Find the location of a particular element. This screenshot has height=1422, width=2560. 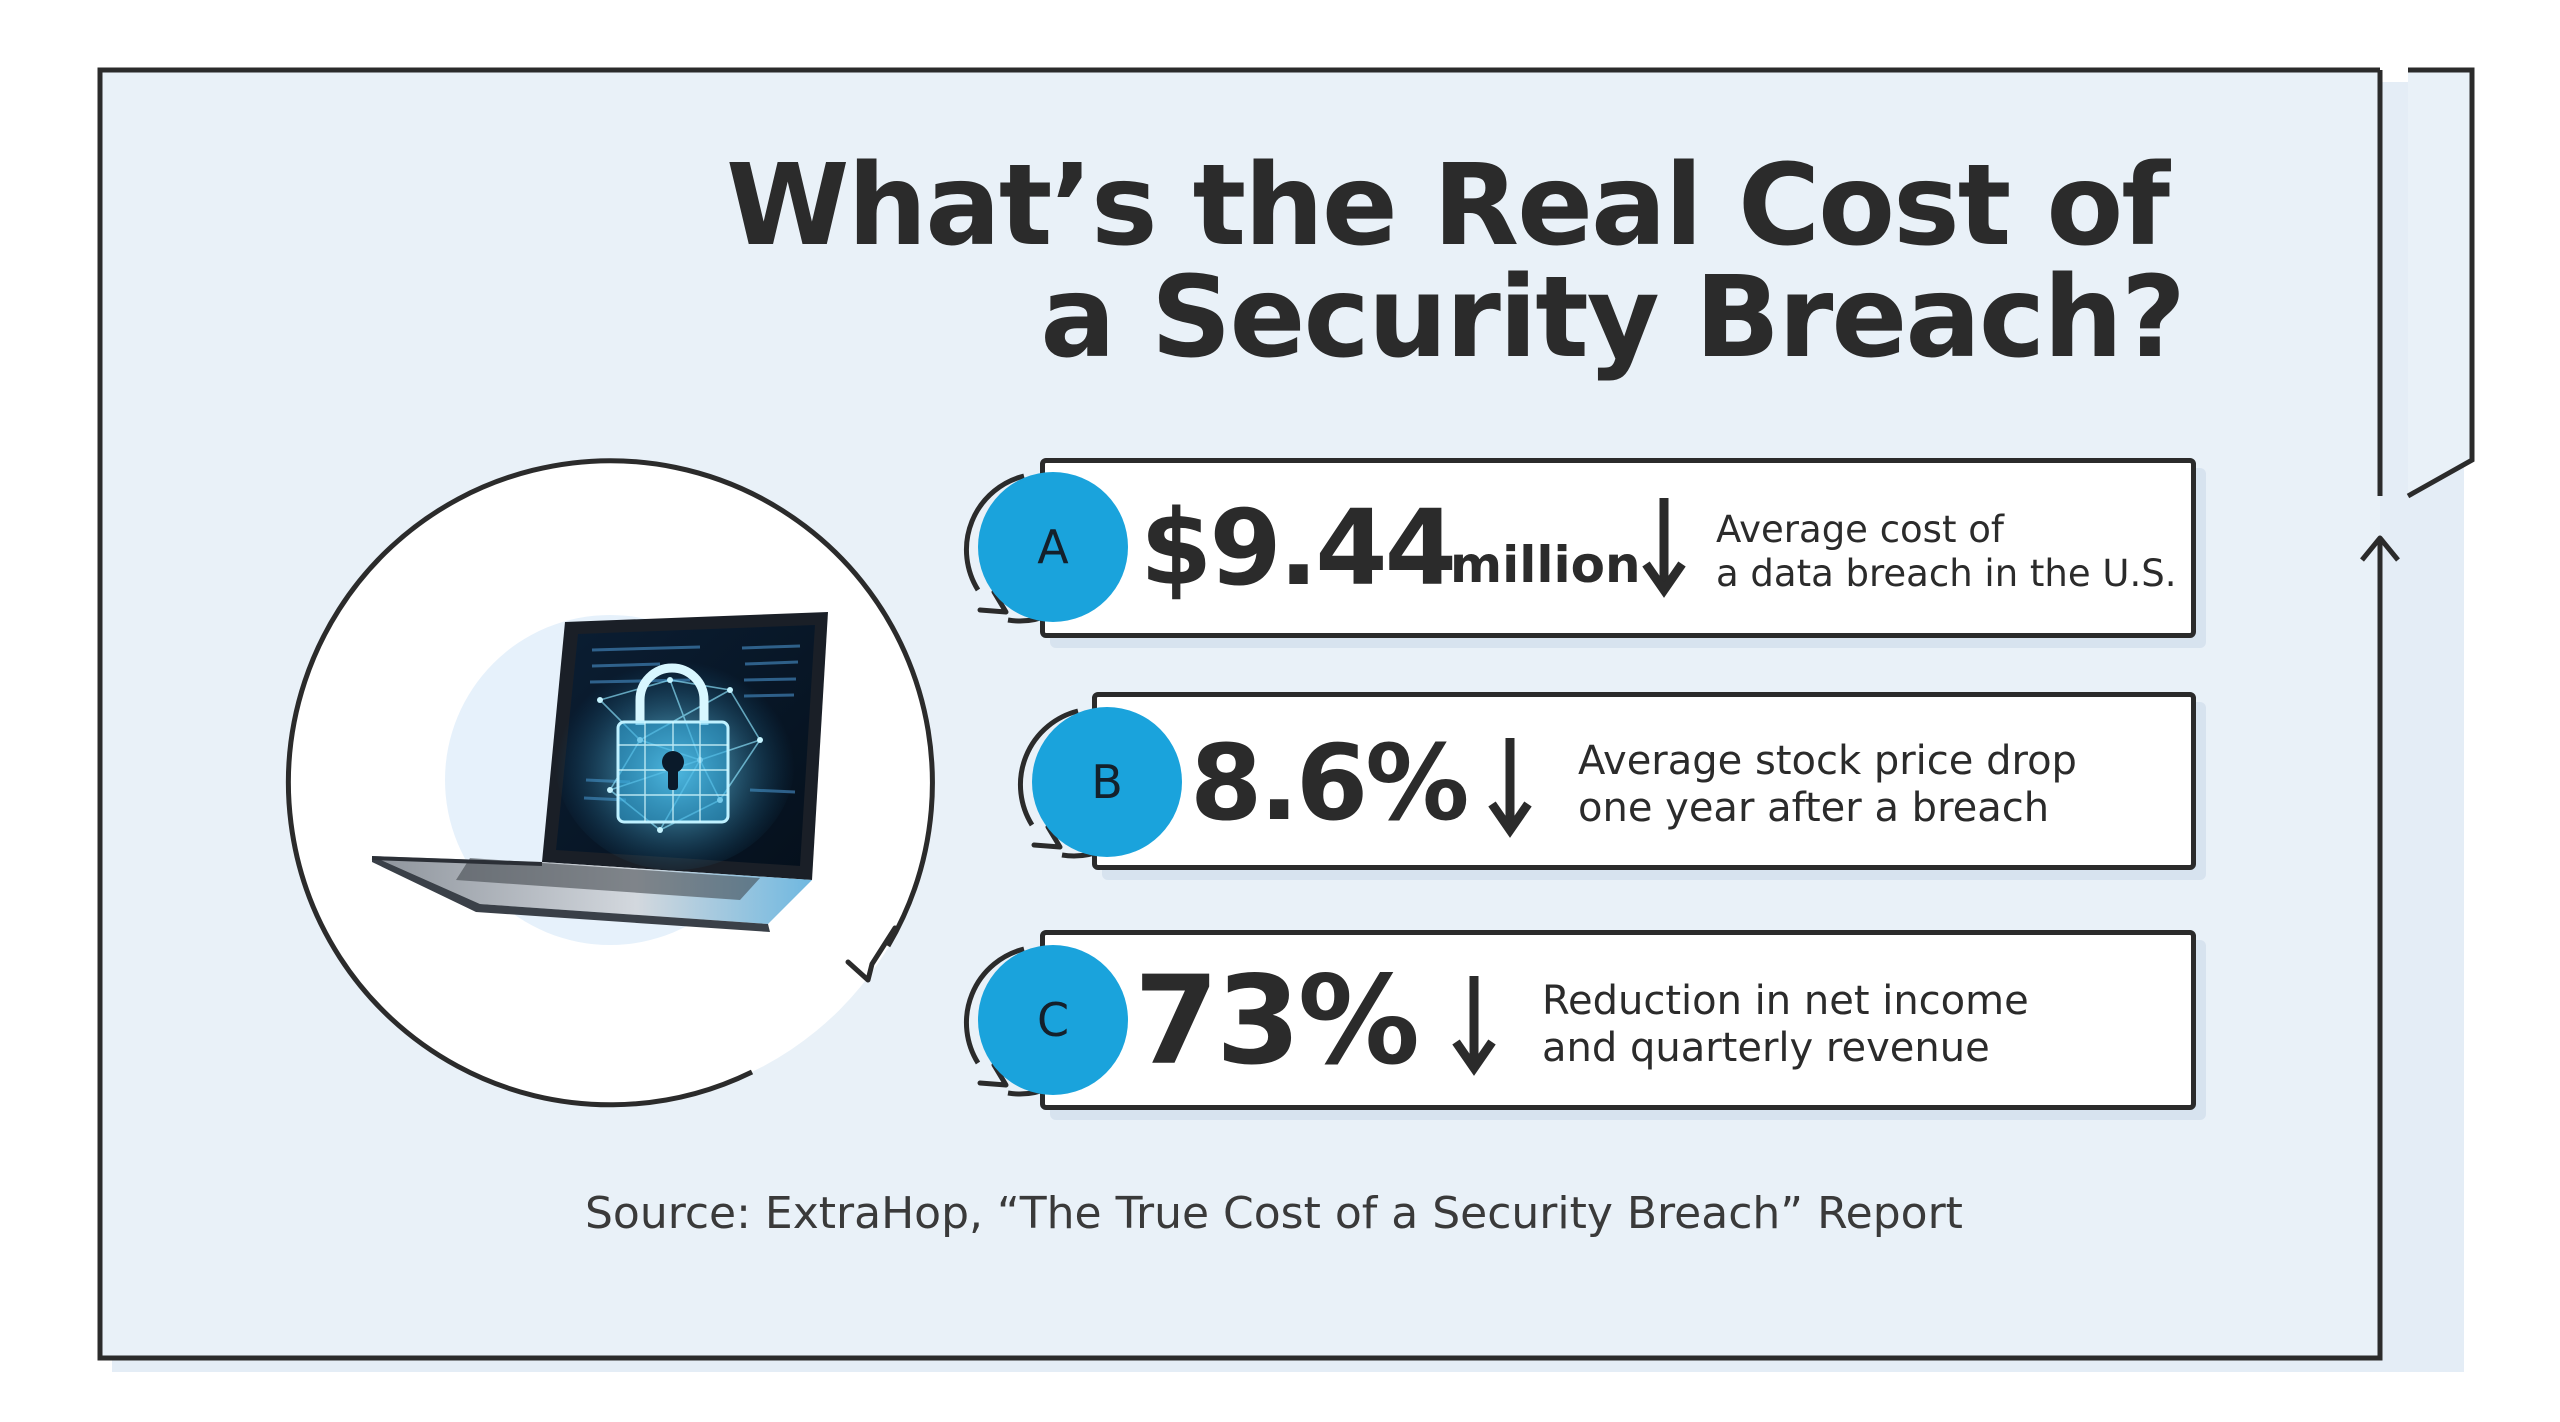

badge-b: B is located at coordinates (1107, 782).